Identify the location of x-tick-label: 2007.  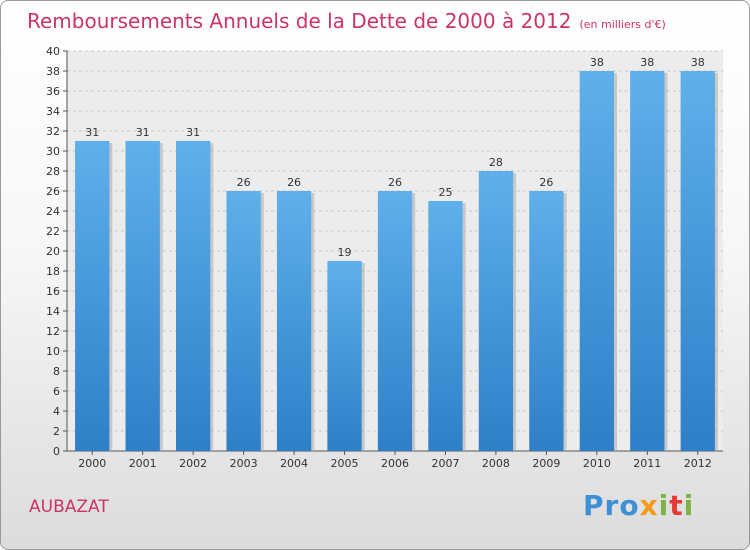
(445, 463).